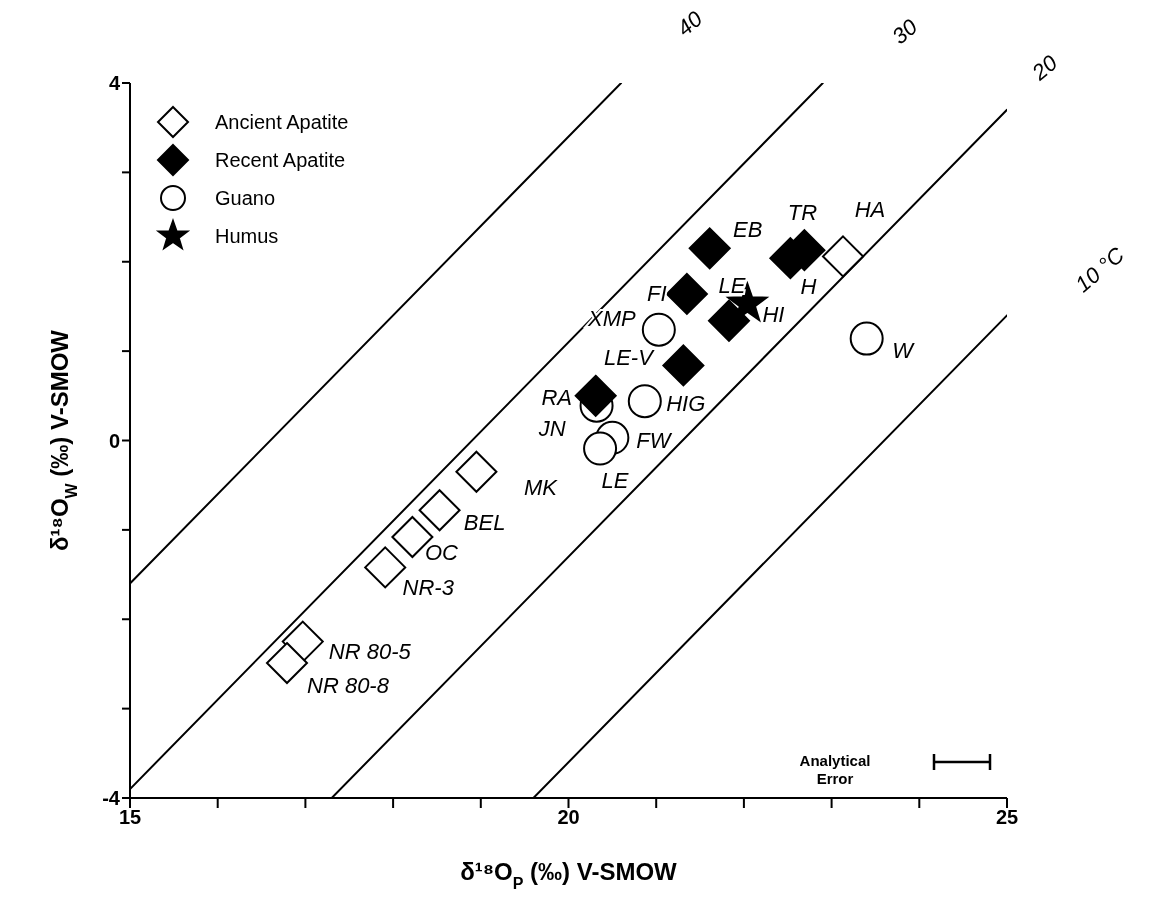 This screenshot has width=1159, height=923. What do you see at coordinates (1099, 269) in the screenshot?
I see `text: 10 °C` at bounding box center [1099, 269].